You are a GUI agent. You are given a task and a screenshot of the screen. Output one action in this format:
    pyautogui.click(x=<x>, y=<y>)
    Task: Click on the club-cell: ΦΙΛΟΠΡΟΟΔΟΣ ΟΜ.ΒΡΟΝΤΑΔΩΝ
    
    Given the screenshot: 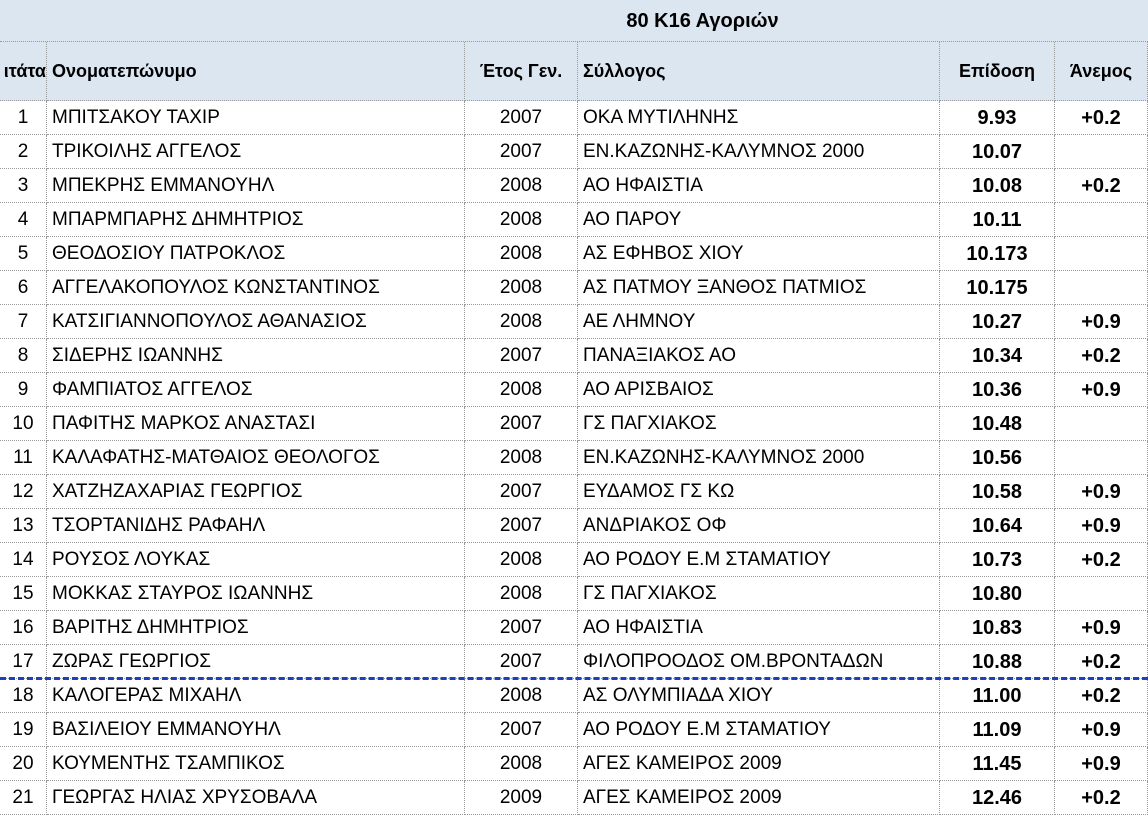 What is the action you would take?
    pyautogui.click(x=759, y=662)
    